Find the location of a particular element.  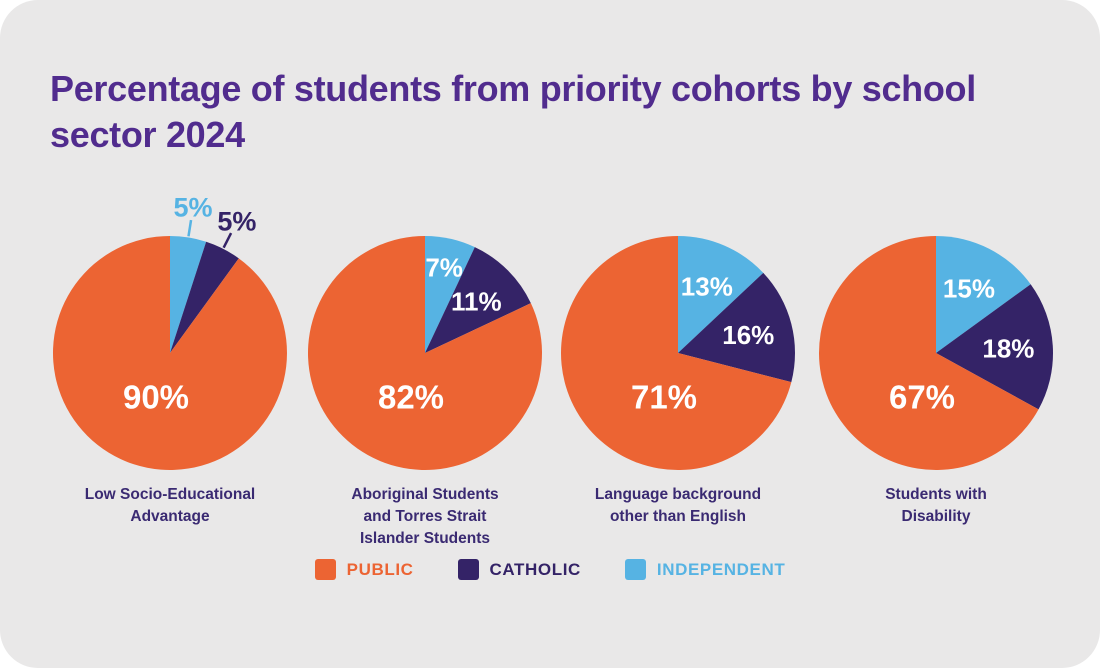

pie-chart-1: 5% 5% 90% is located at coordinates (169, 331).